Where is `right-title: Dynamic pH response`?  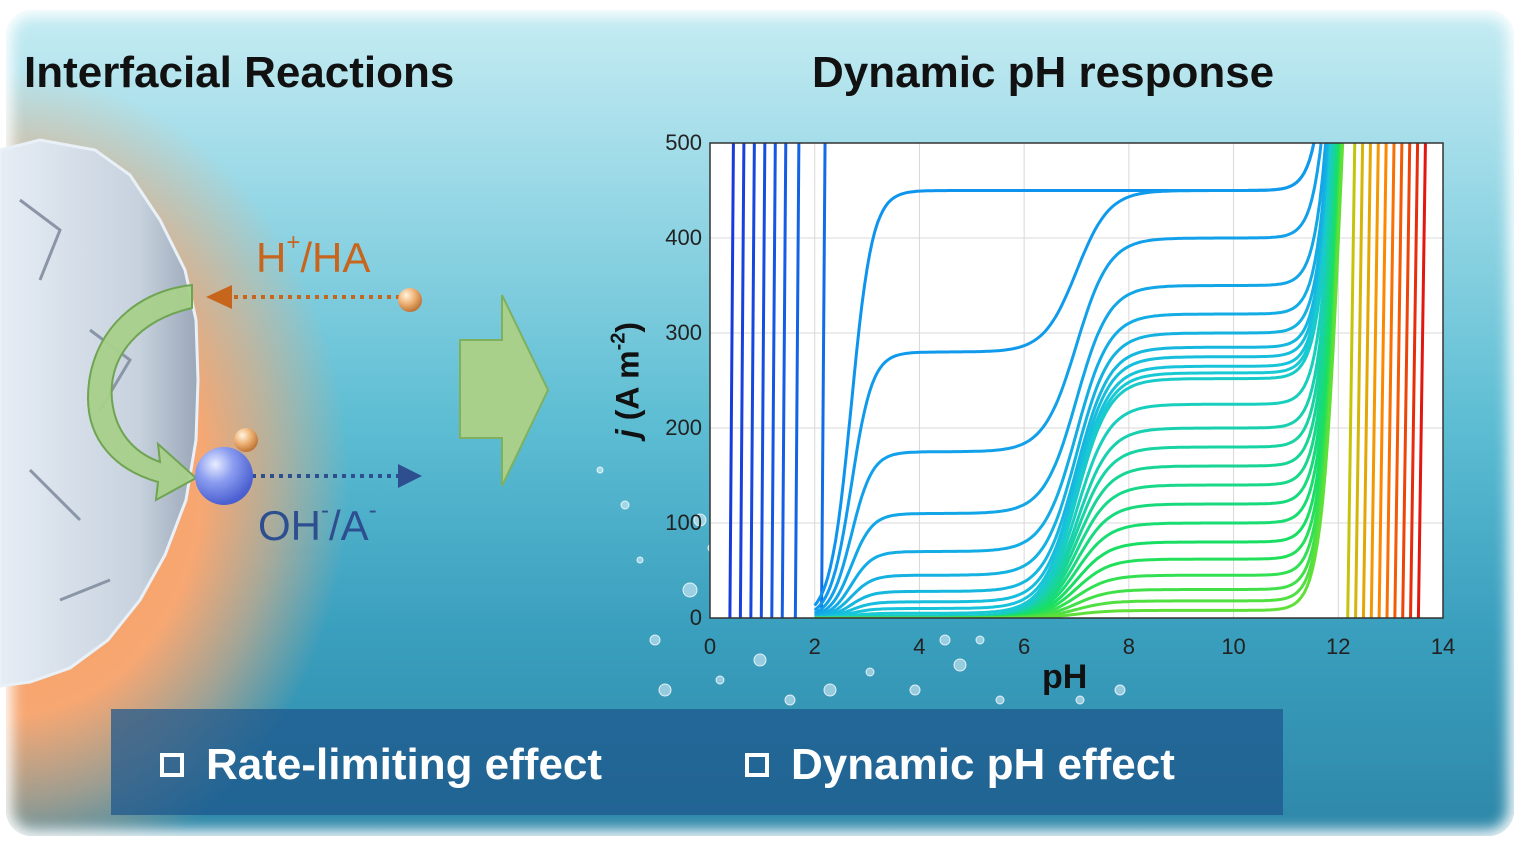
right-title: Dynamic pH response is located at coordinates (1043, 72).